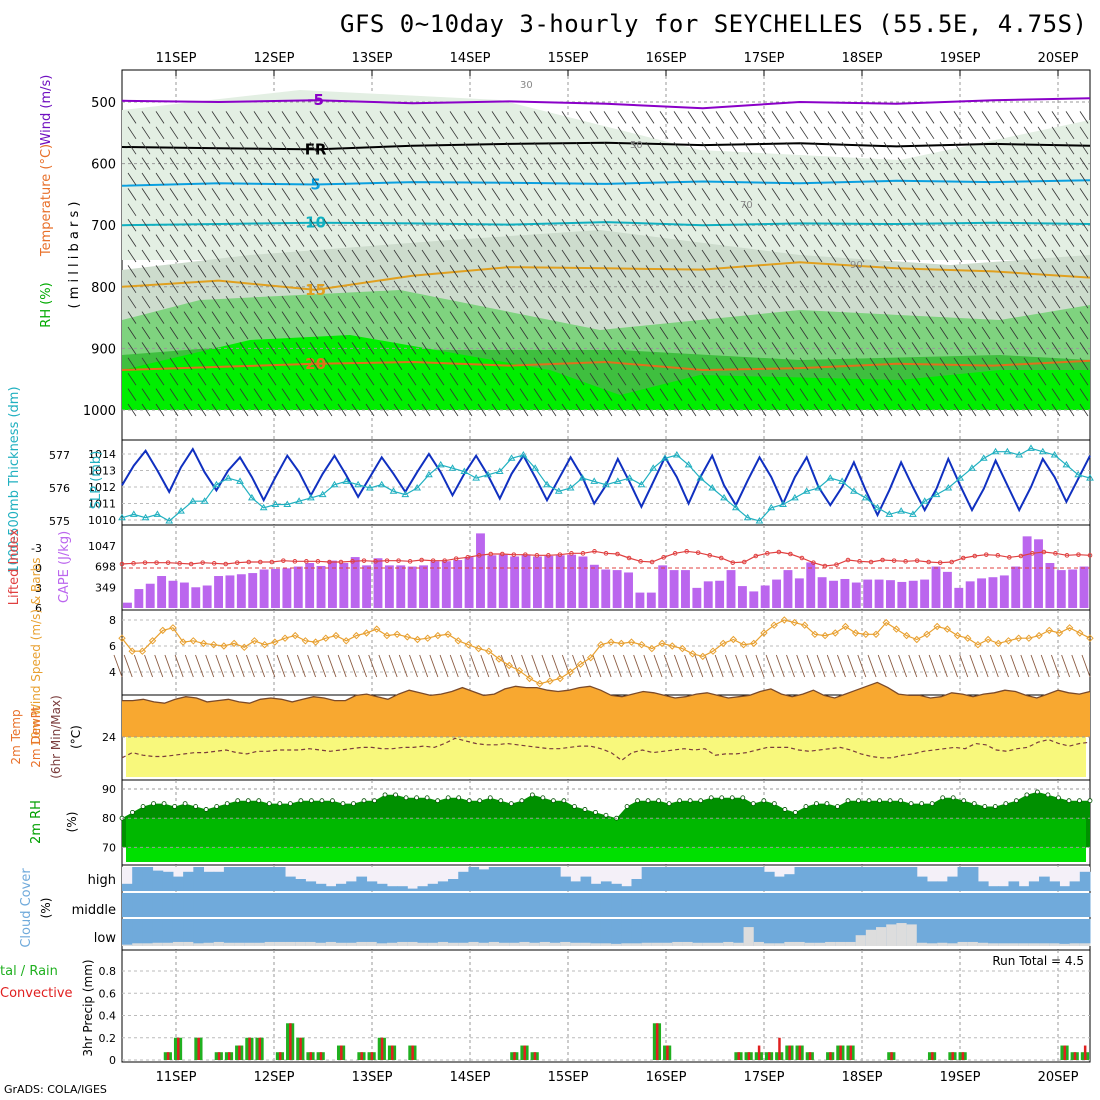 The width and height of the screenshot is (1100, 1100). What do you see at coordinates (14, 479) in the screenshot?
I see `thickness-ylabel: 1000-500mb Thickness (dm)` at bounding box center [14, 479].